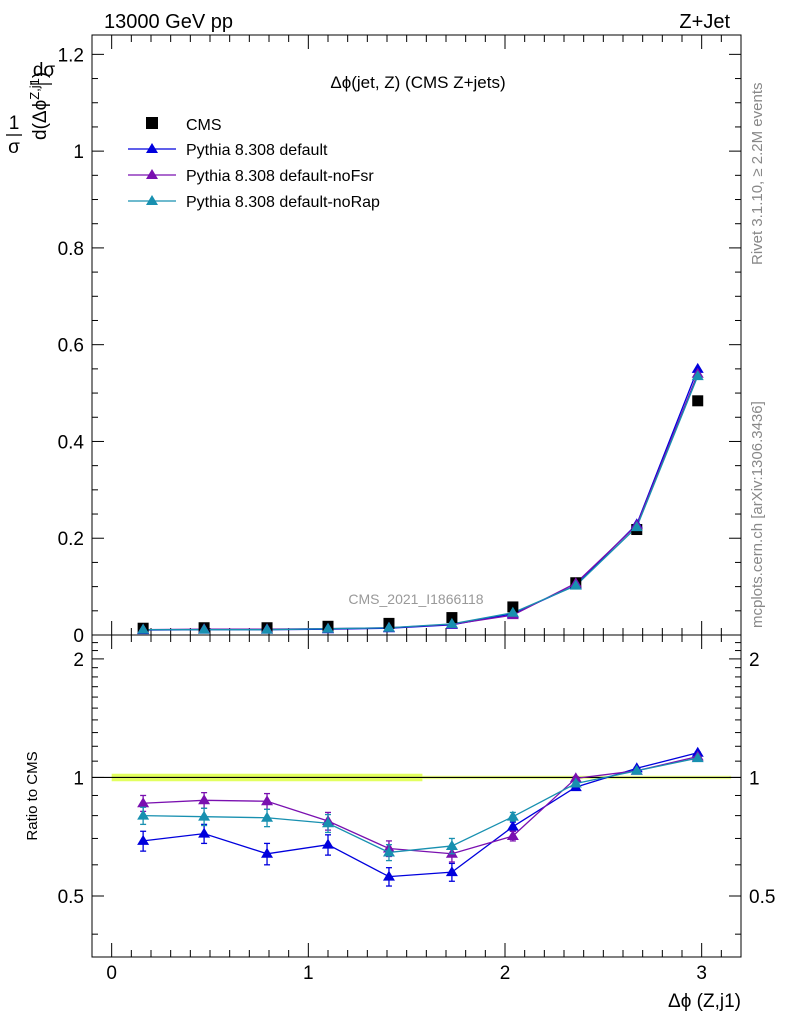  Describe the element at coordinates (762, 897) in the screenshot. I see `ratio-y-tick-label-right: 0.5` at that location.